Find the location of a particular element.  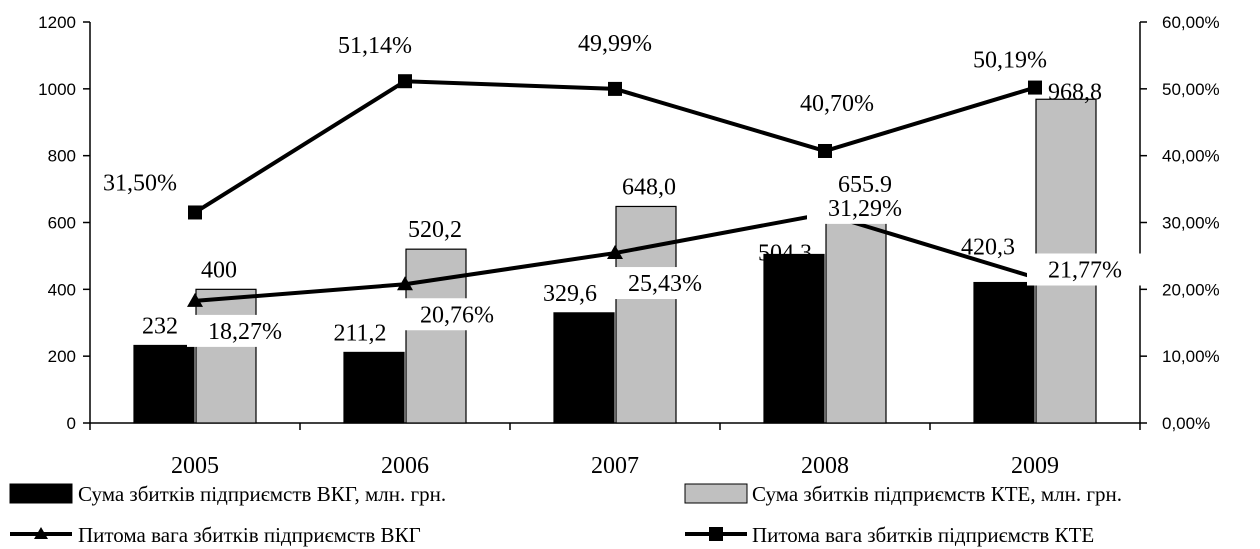

y-tick-label-left: 800 is located at coordinates (62, 156).